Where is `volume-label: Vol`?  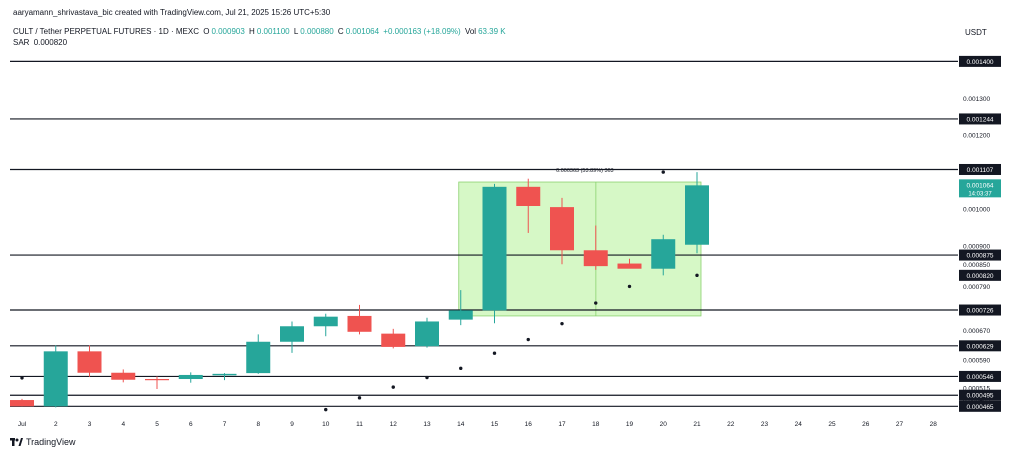 volume-label: Vol is located at coordinates (470, 31).